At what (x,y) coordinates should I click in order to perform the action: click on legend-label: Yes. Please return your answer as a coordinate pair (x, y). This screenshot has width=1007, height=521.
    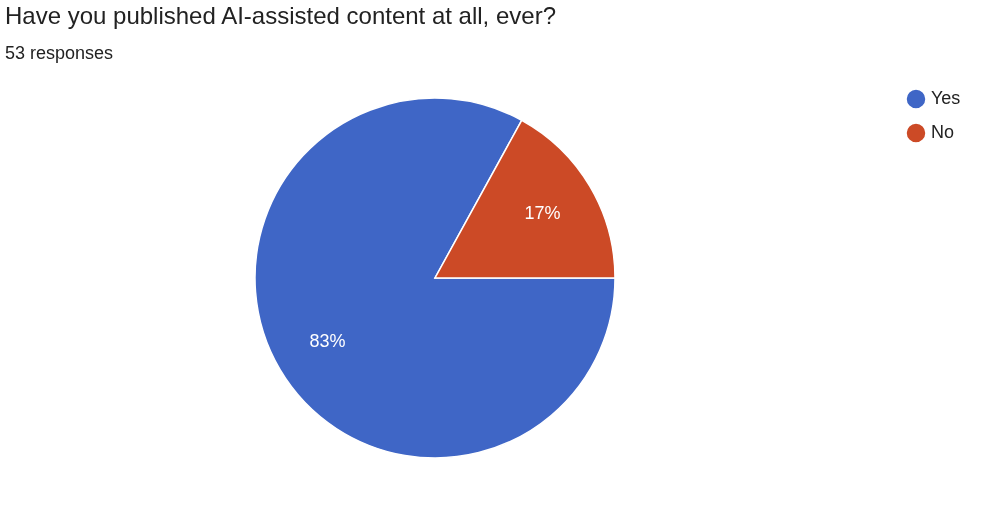
    Looking at the image, I should click on (946, 98).